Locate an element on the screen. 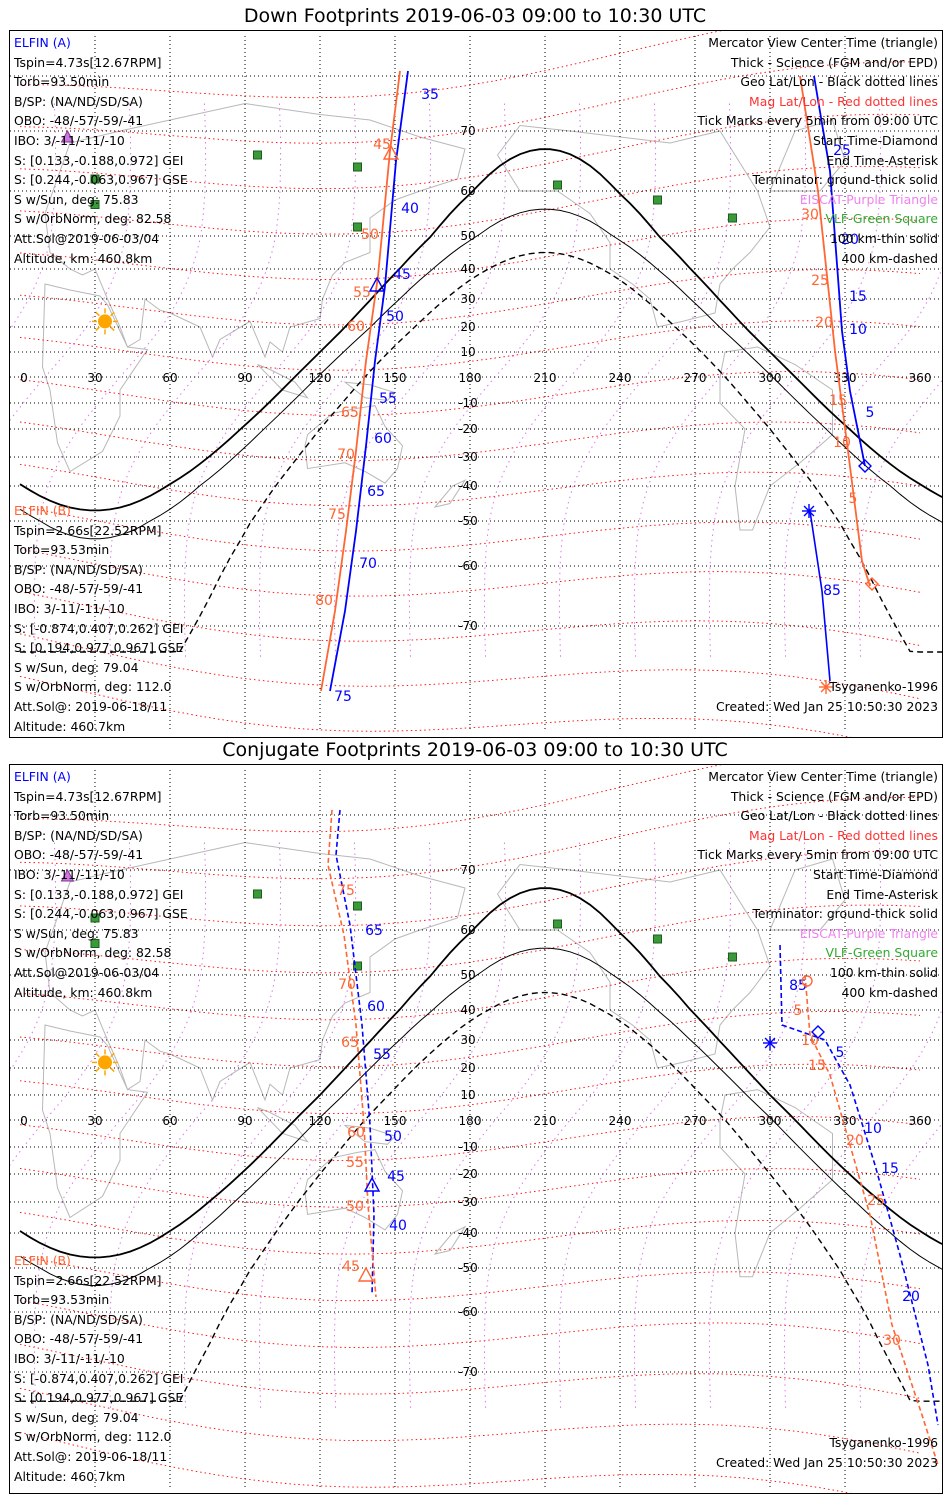 Image resolution: width=950 pixels, height=1500 pixels. lat-tick-label: 60 is located at coordinates (467, 930).